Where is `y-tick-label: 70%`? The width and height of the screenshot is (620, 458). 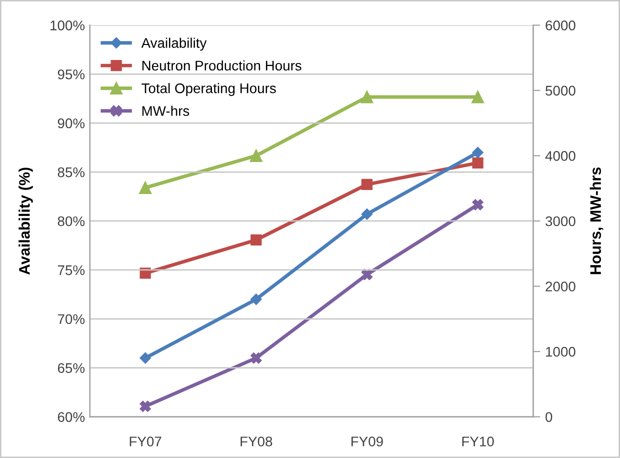 y-tick-label: 70% is located at coordinates (71, 319).